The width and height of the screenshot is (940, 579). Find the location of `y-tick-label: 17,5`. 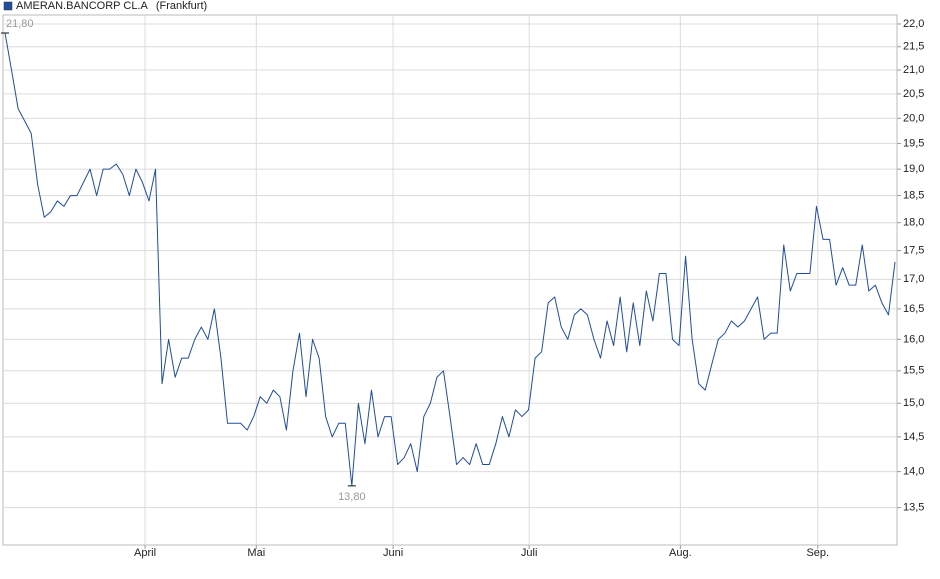

y-tick-label: 17,5 is located at coordinates (913, 251).